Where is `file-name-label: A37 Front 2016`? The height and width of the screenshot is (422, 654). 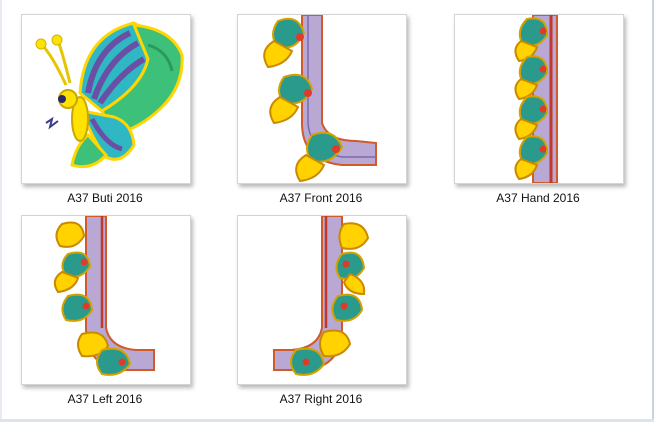 file-name-label: A37 Front 2016 is located at coordinates (321, 198).